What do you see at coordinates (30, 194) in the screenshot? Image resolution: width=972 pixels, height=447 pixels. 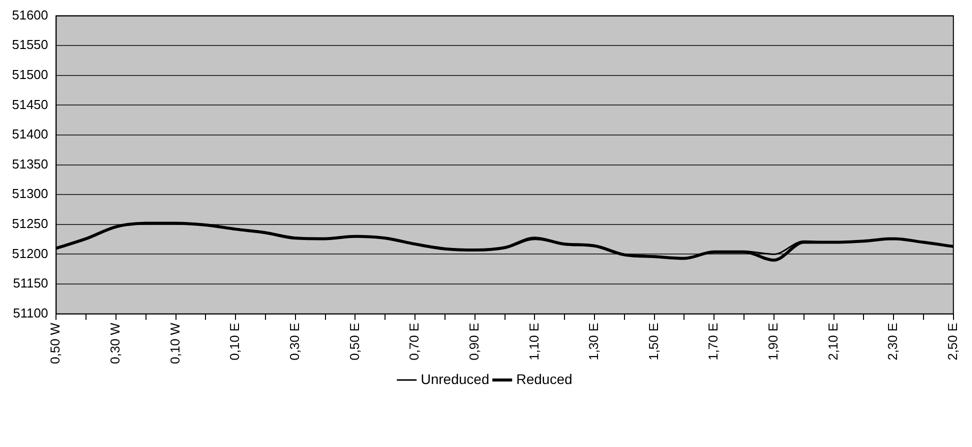 I see `y-tick-label: 51300` at bounding box center [30, 194].